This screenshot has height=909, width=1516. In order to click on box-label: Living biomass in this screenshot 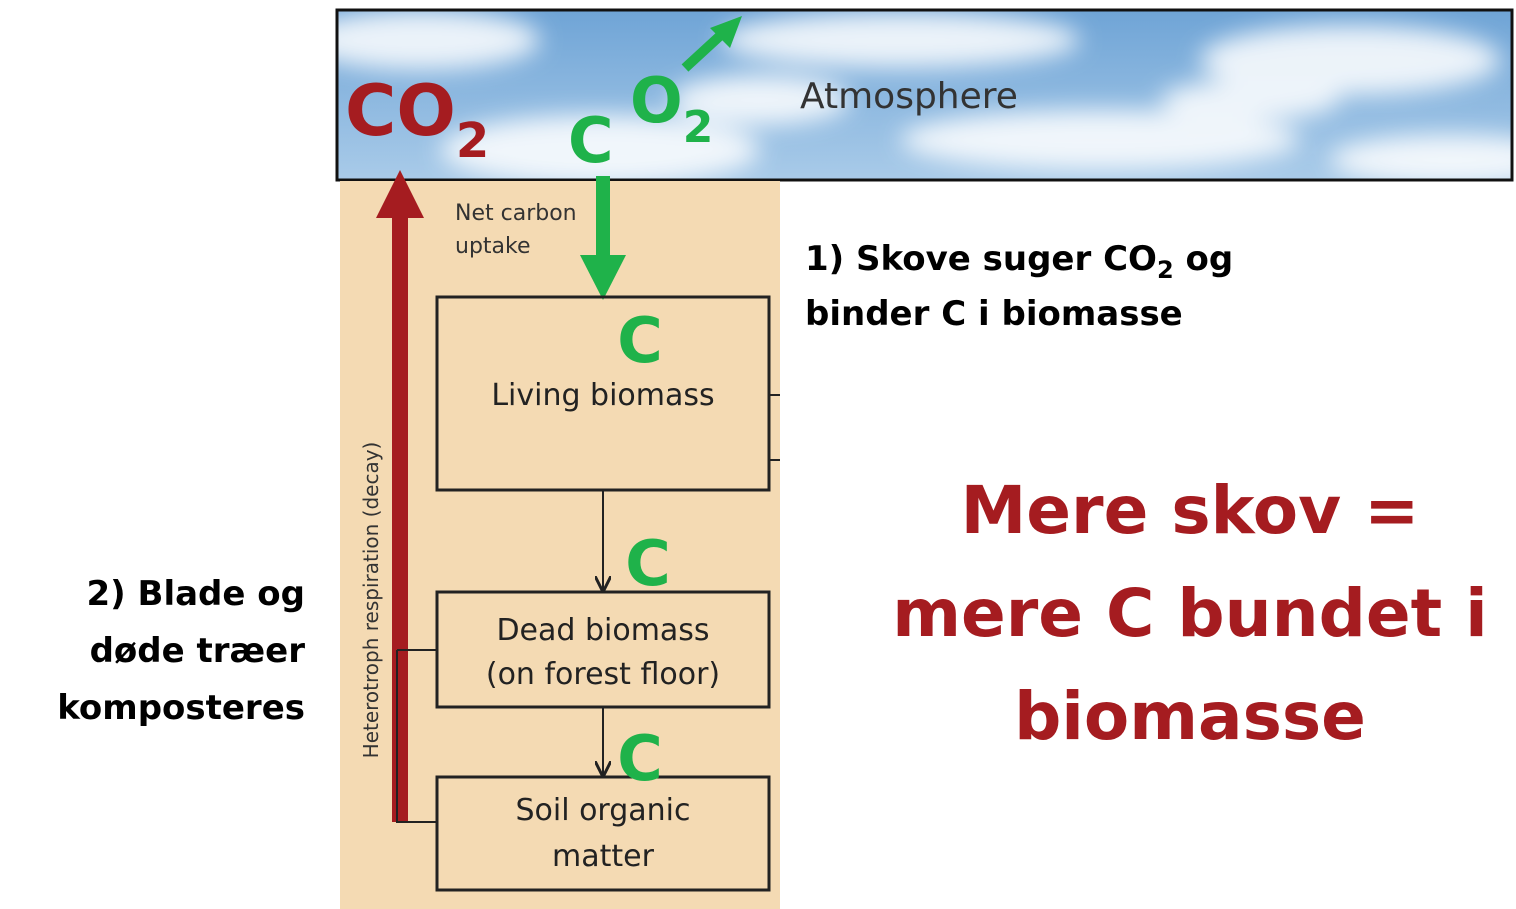, I will do `click(602, 395)`.